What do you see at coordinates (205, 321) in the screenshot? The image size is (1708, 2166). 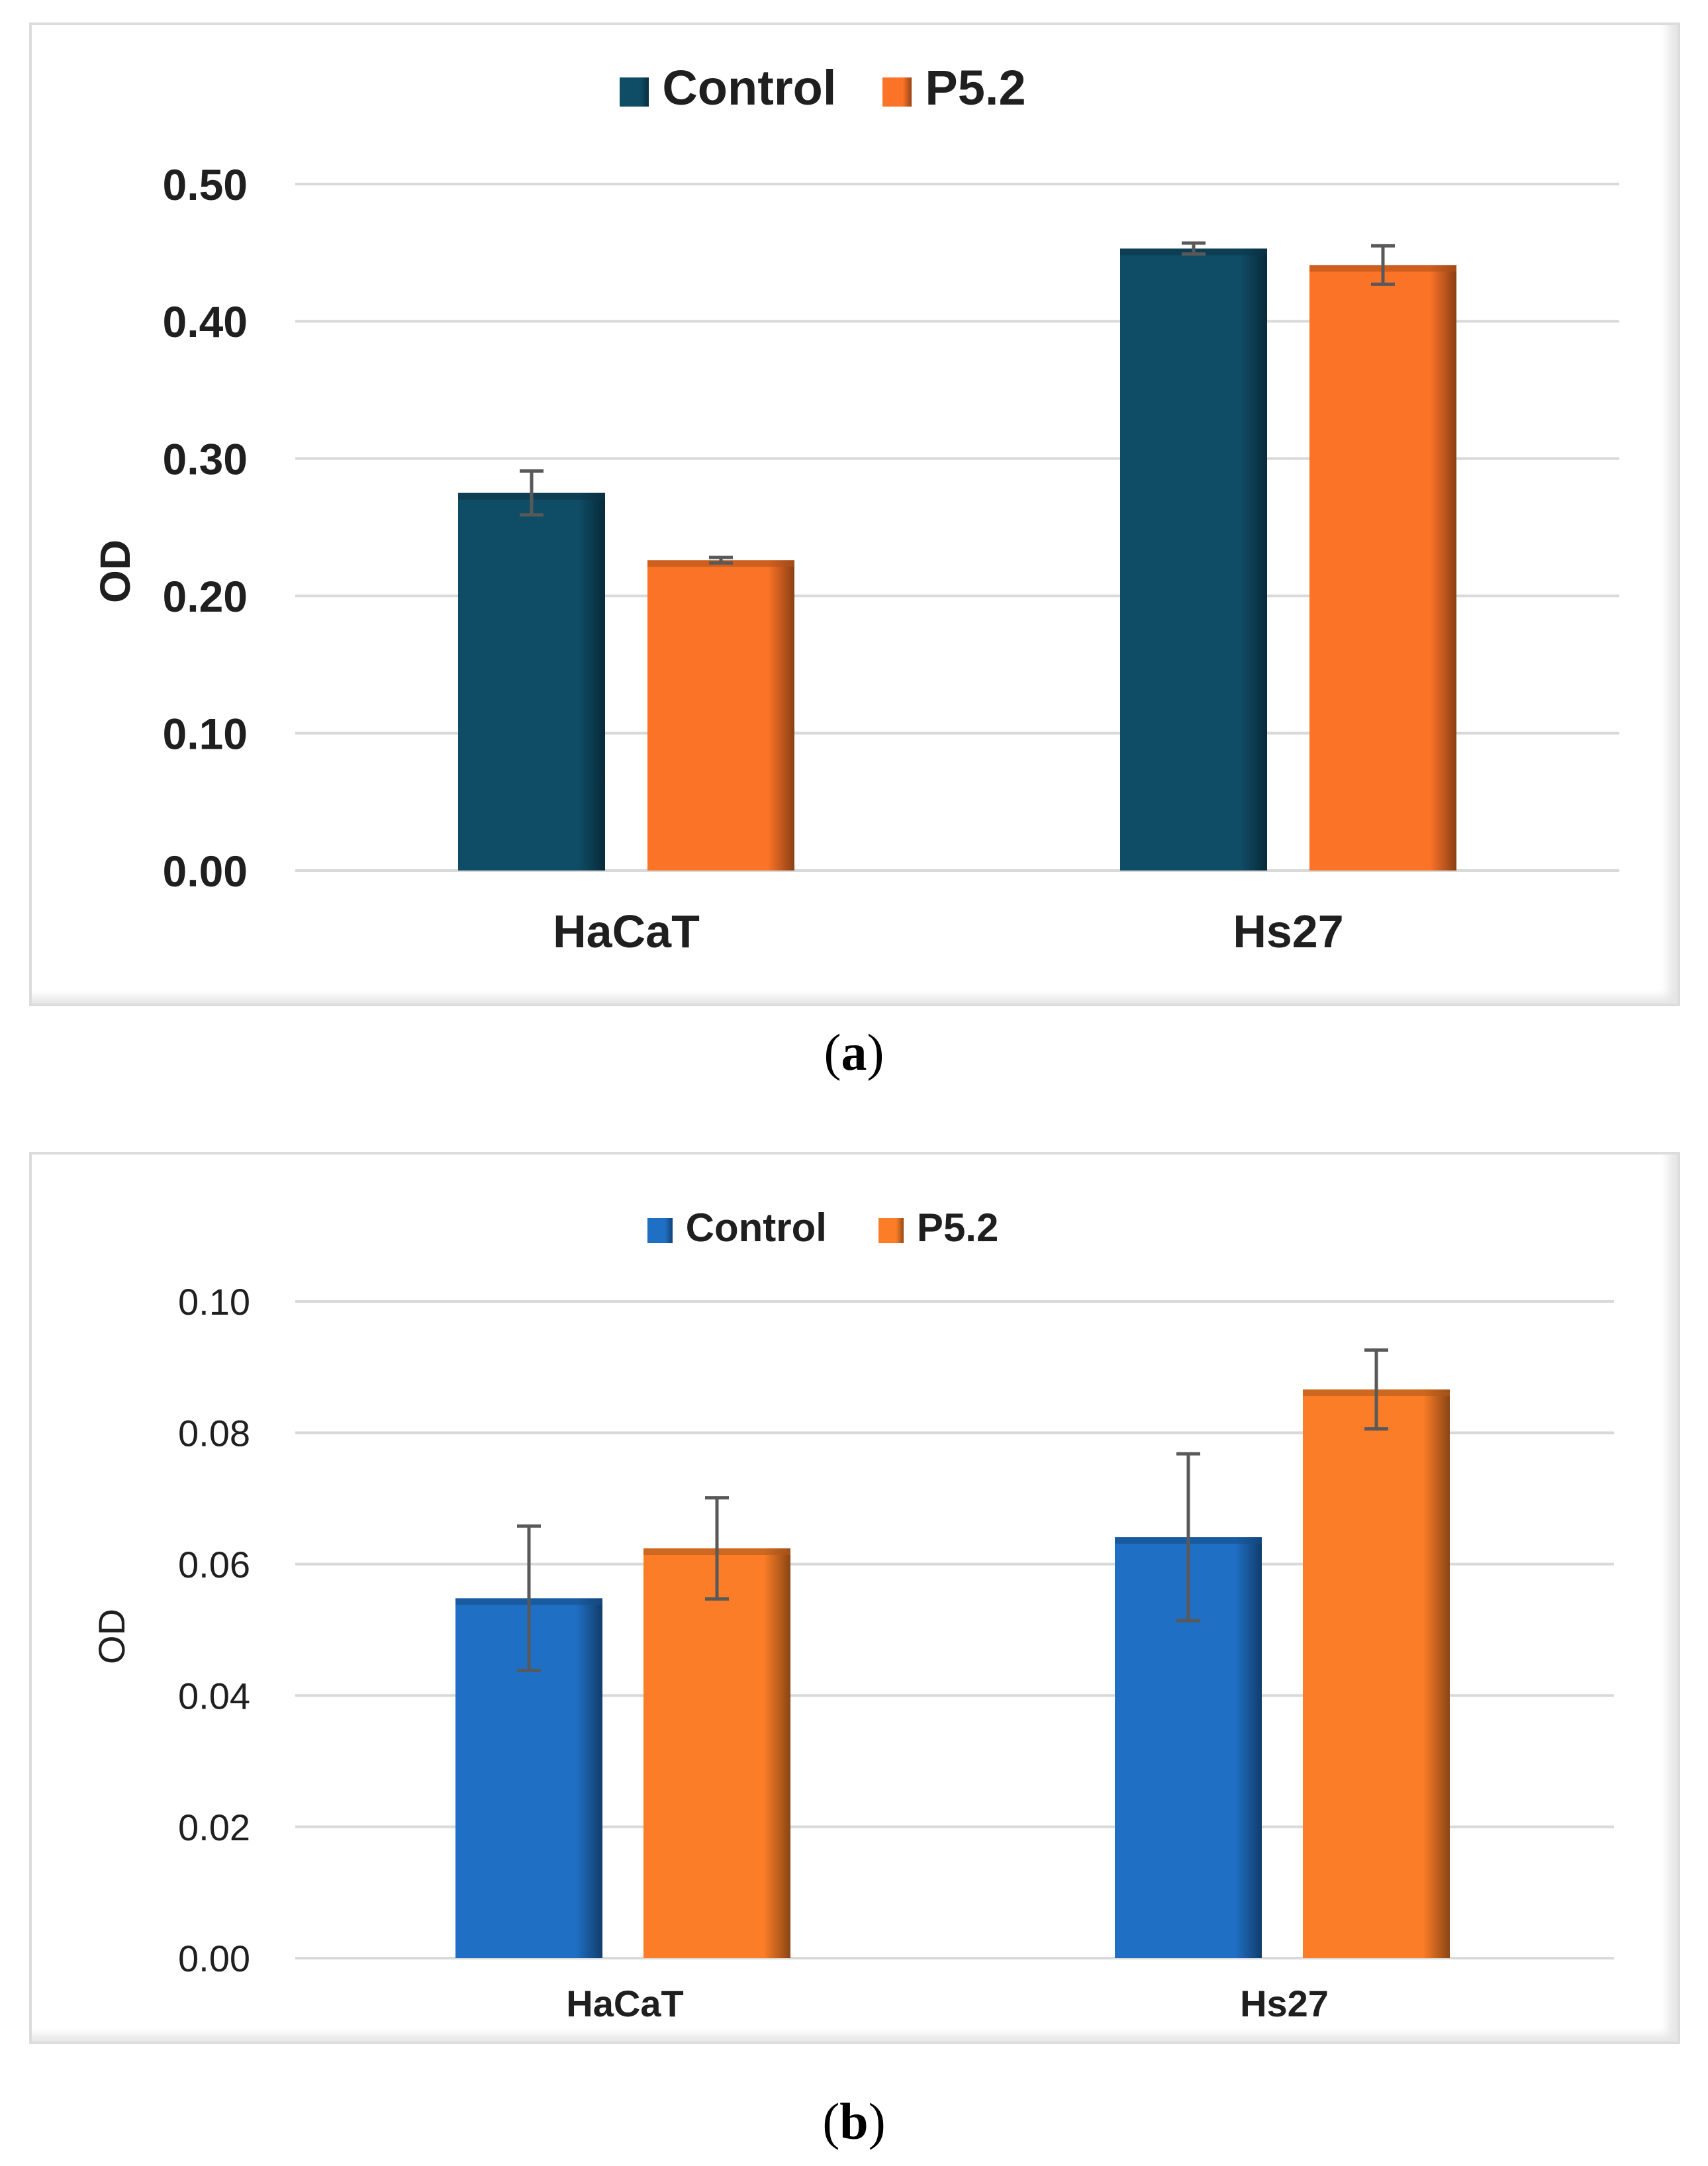 I see `y-tick-label: 0.40` at bounding box center [205, 321].